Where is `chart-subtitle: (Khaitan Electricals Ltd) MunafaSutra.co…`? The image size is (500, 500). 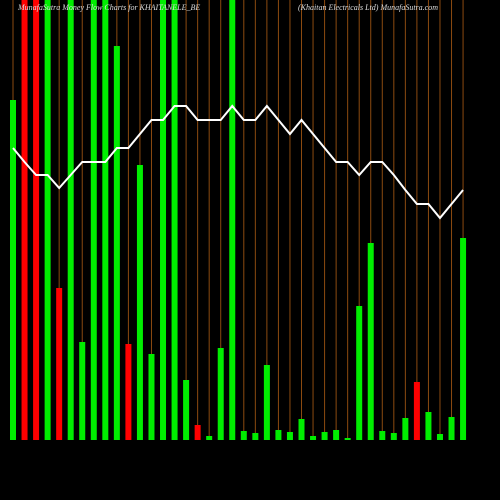
chart-subtitle: (Khaitan Electricals Ltd) MunafaSutra.co… is located at coordinates (368, 7).